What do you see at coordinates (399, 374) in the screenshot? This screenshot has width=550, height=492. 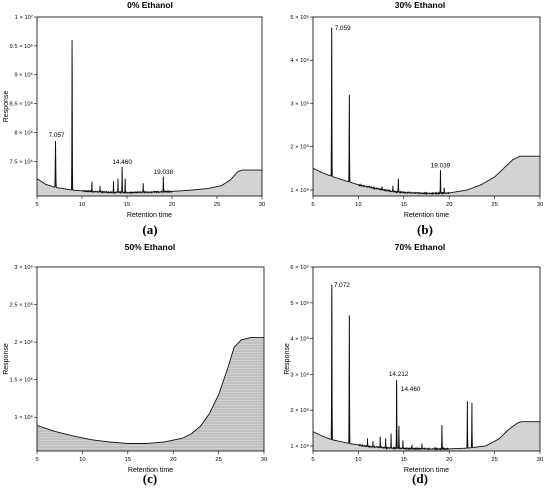 I see `peak-annotation: 14.212` at bounding box center [399, 374].